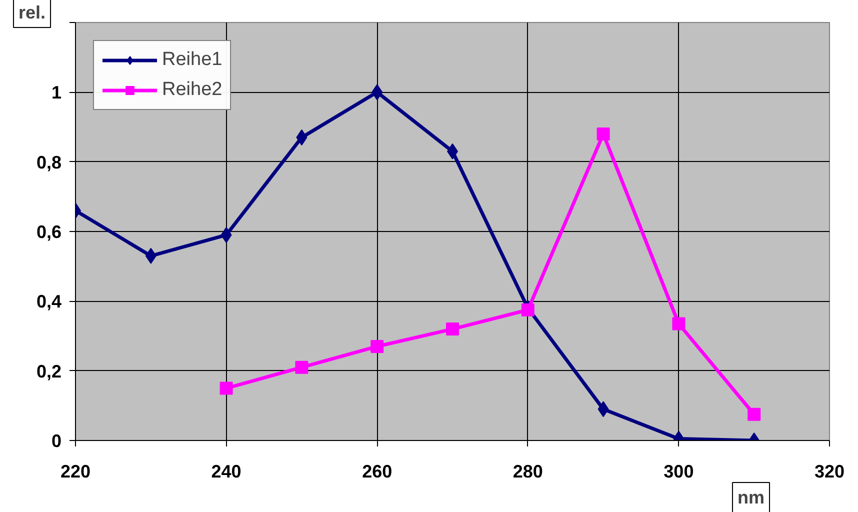 The image size is (858, 512). What do you see at coordinates (751, 498) in the screenshot?
I see `x-axis-title: nm` at bounding box center [751, 498].